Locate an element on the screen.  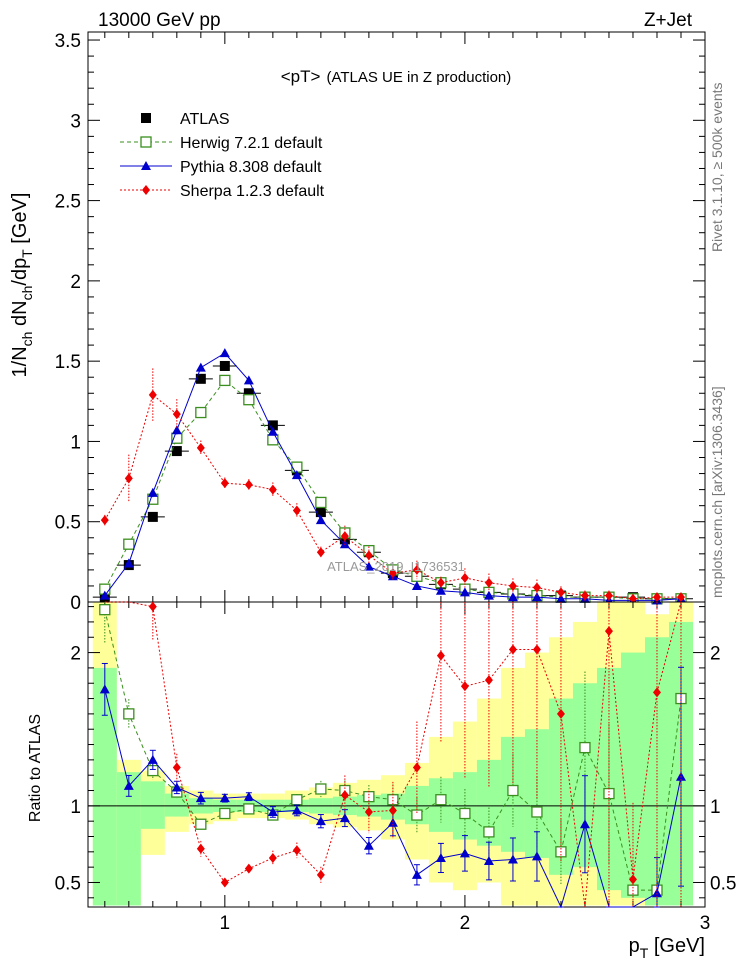
ratio-xtick-label: 3 is located at coordinates (705, 923).